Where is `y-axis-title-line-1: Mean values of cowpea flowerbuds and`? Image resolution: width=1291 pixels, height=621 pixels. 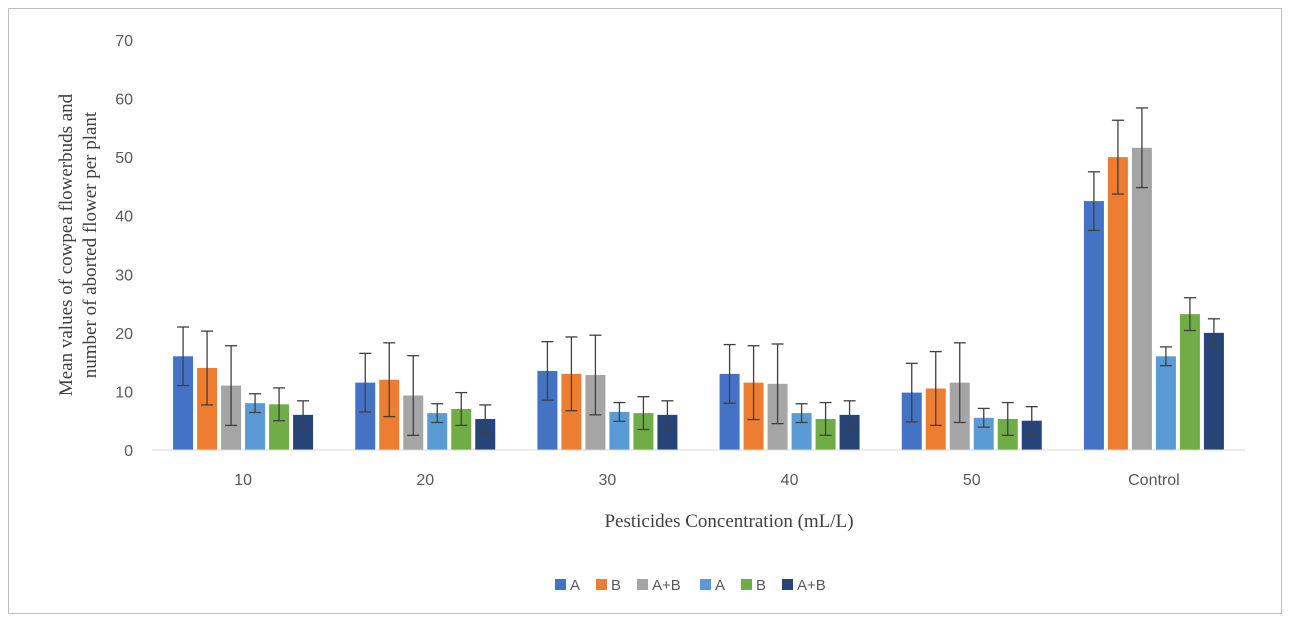
y-axis-title-line-1: Mean values of cowpea flowerbuds and is located at coordinates (66, 244).